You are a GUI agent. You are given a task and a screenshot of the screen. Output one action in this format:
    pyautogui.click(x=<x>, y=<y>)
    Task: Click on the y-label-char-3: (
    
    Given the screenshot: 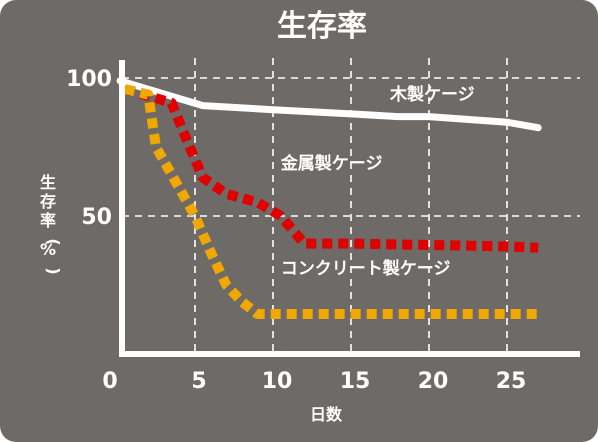 What is the action you would take?
    pyautogui.click(x=53, y=241)
    